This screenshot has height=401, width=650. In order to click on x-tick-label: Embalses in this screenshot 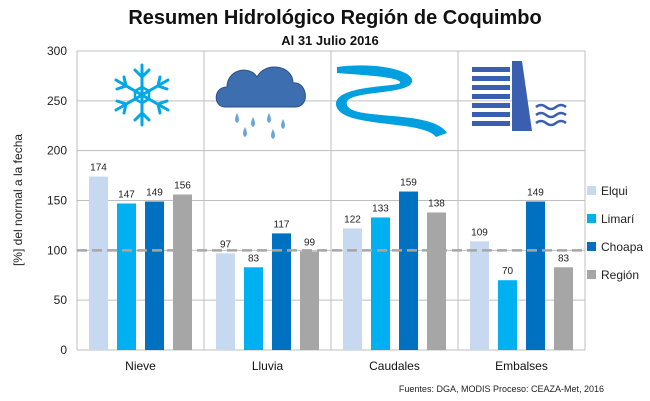, I will do `click(521, 366)`.